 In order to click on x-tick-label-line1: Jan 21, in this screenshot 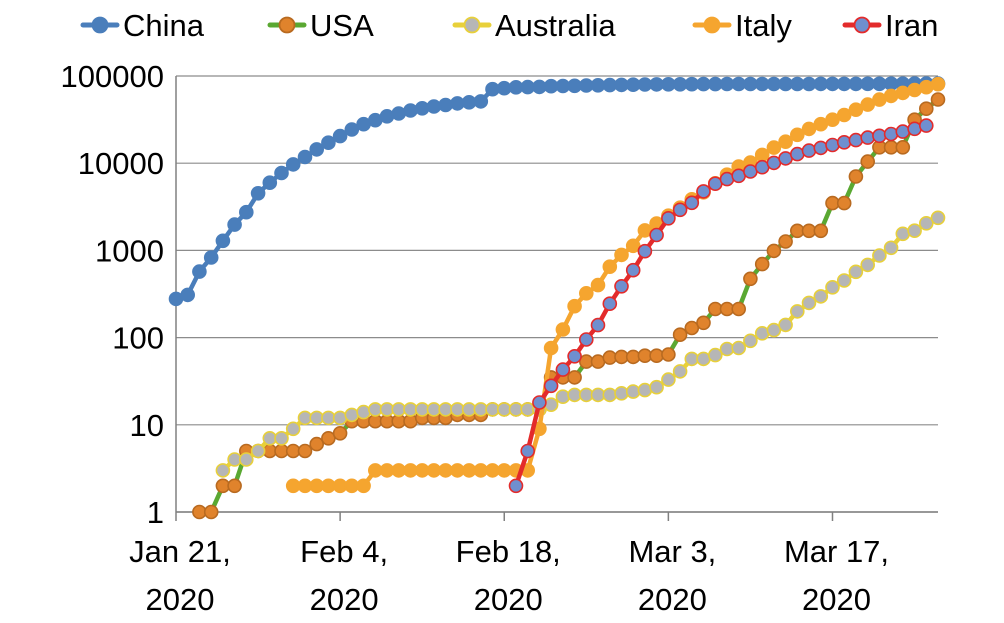, I will do `click(180, 551)`.